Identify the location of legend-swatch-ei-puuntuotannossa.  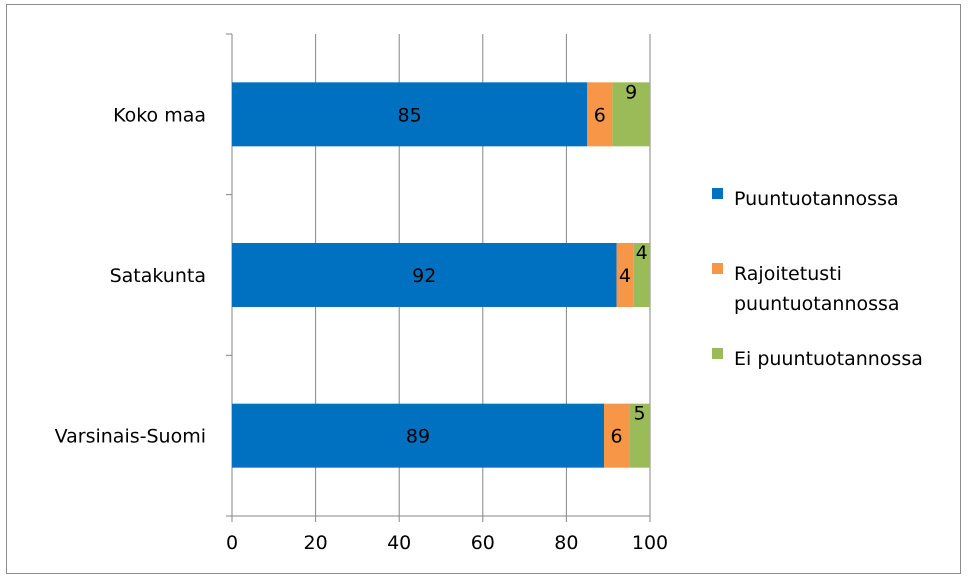
(717, 353).